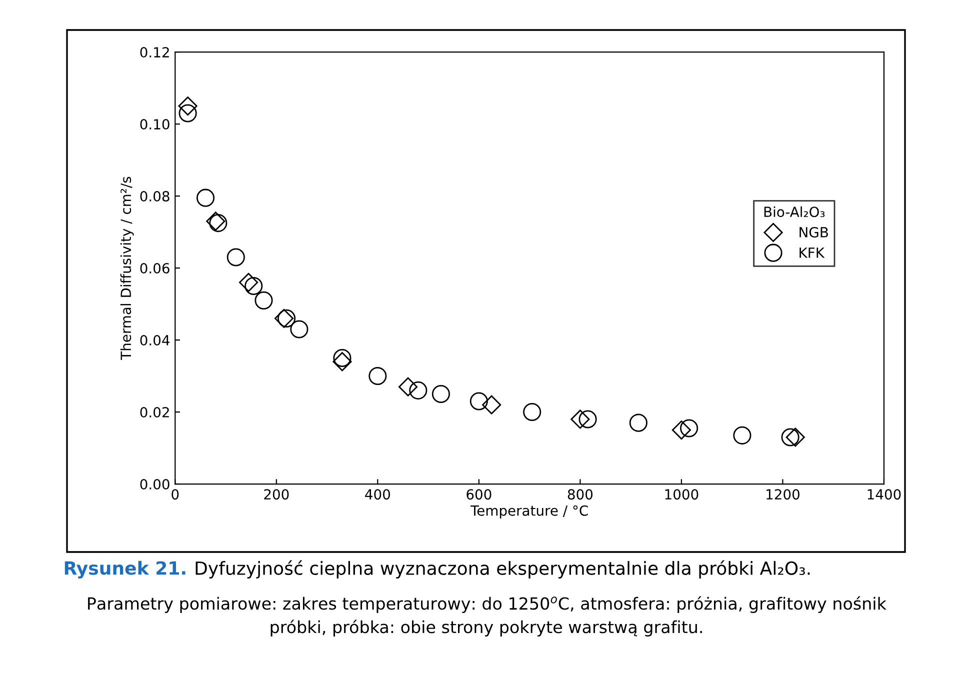 The width and height of the screenshot is (973, 676). I want to click on x-tick-label: 600, so click(479, 494).